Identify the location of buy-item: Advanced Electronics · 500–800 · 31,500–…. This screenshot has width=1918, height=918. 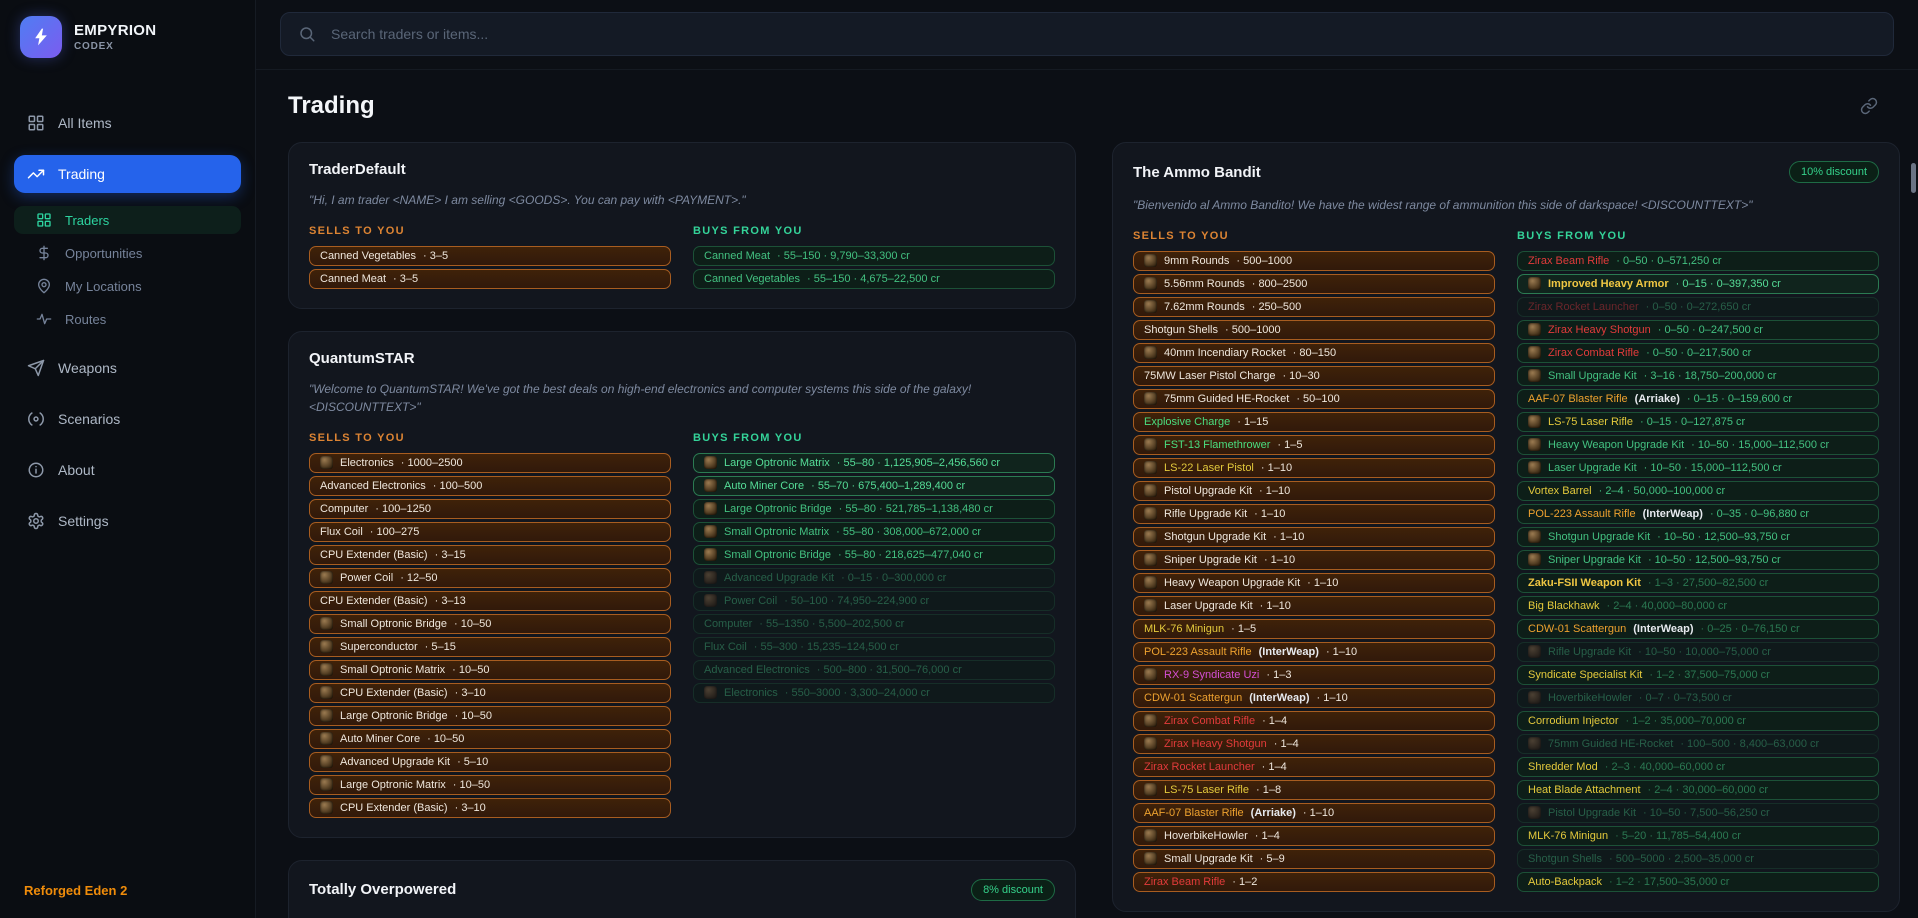
(874, 669).